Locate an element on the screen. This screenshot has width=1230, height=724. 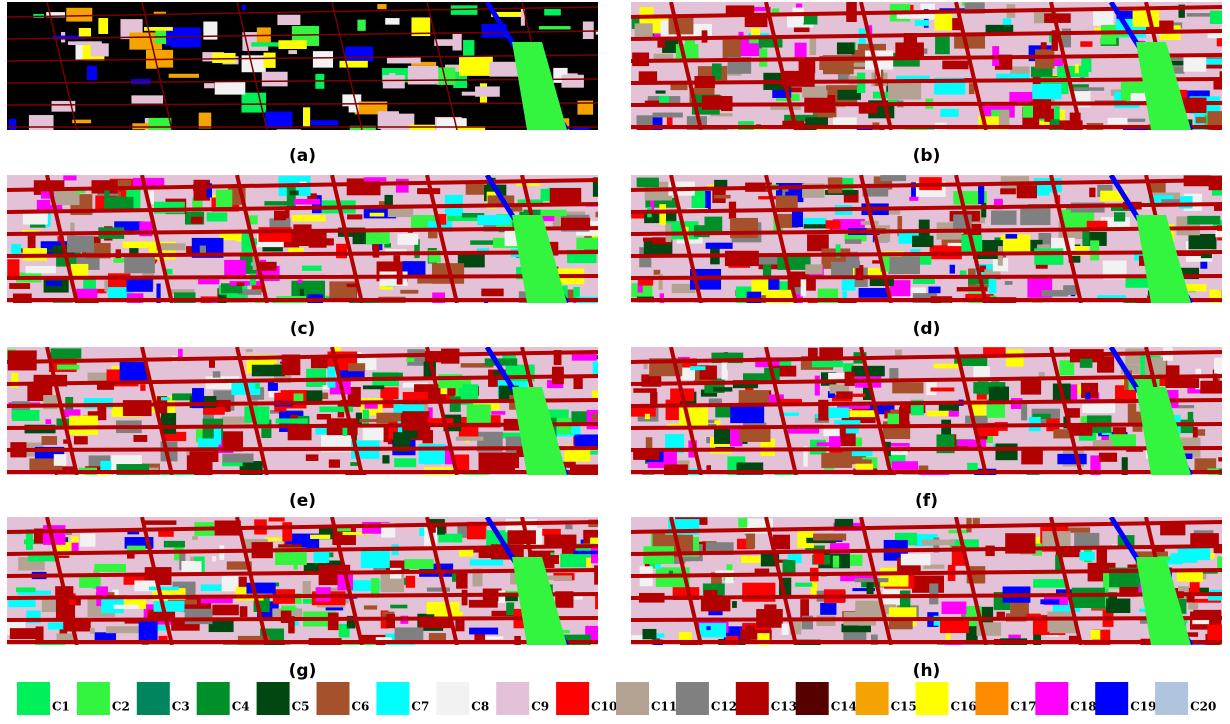
panel-label: (c) is located at coordinates (303, 329).